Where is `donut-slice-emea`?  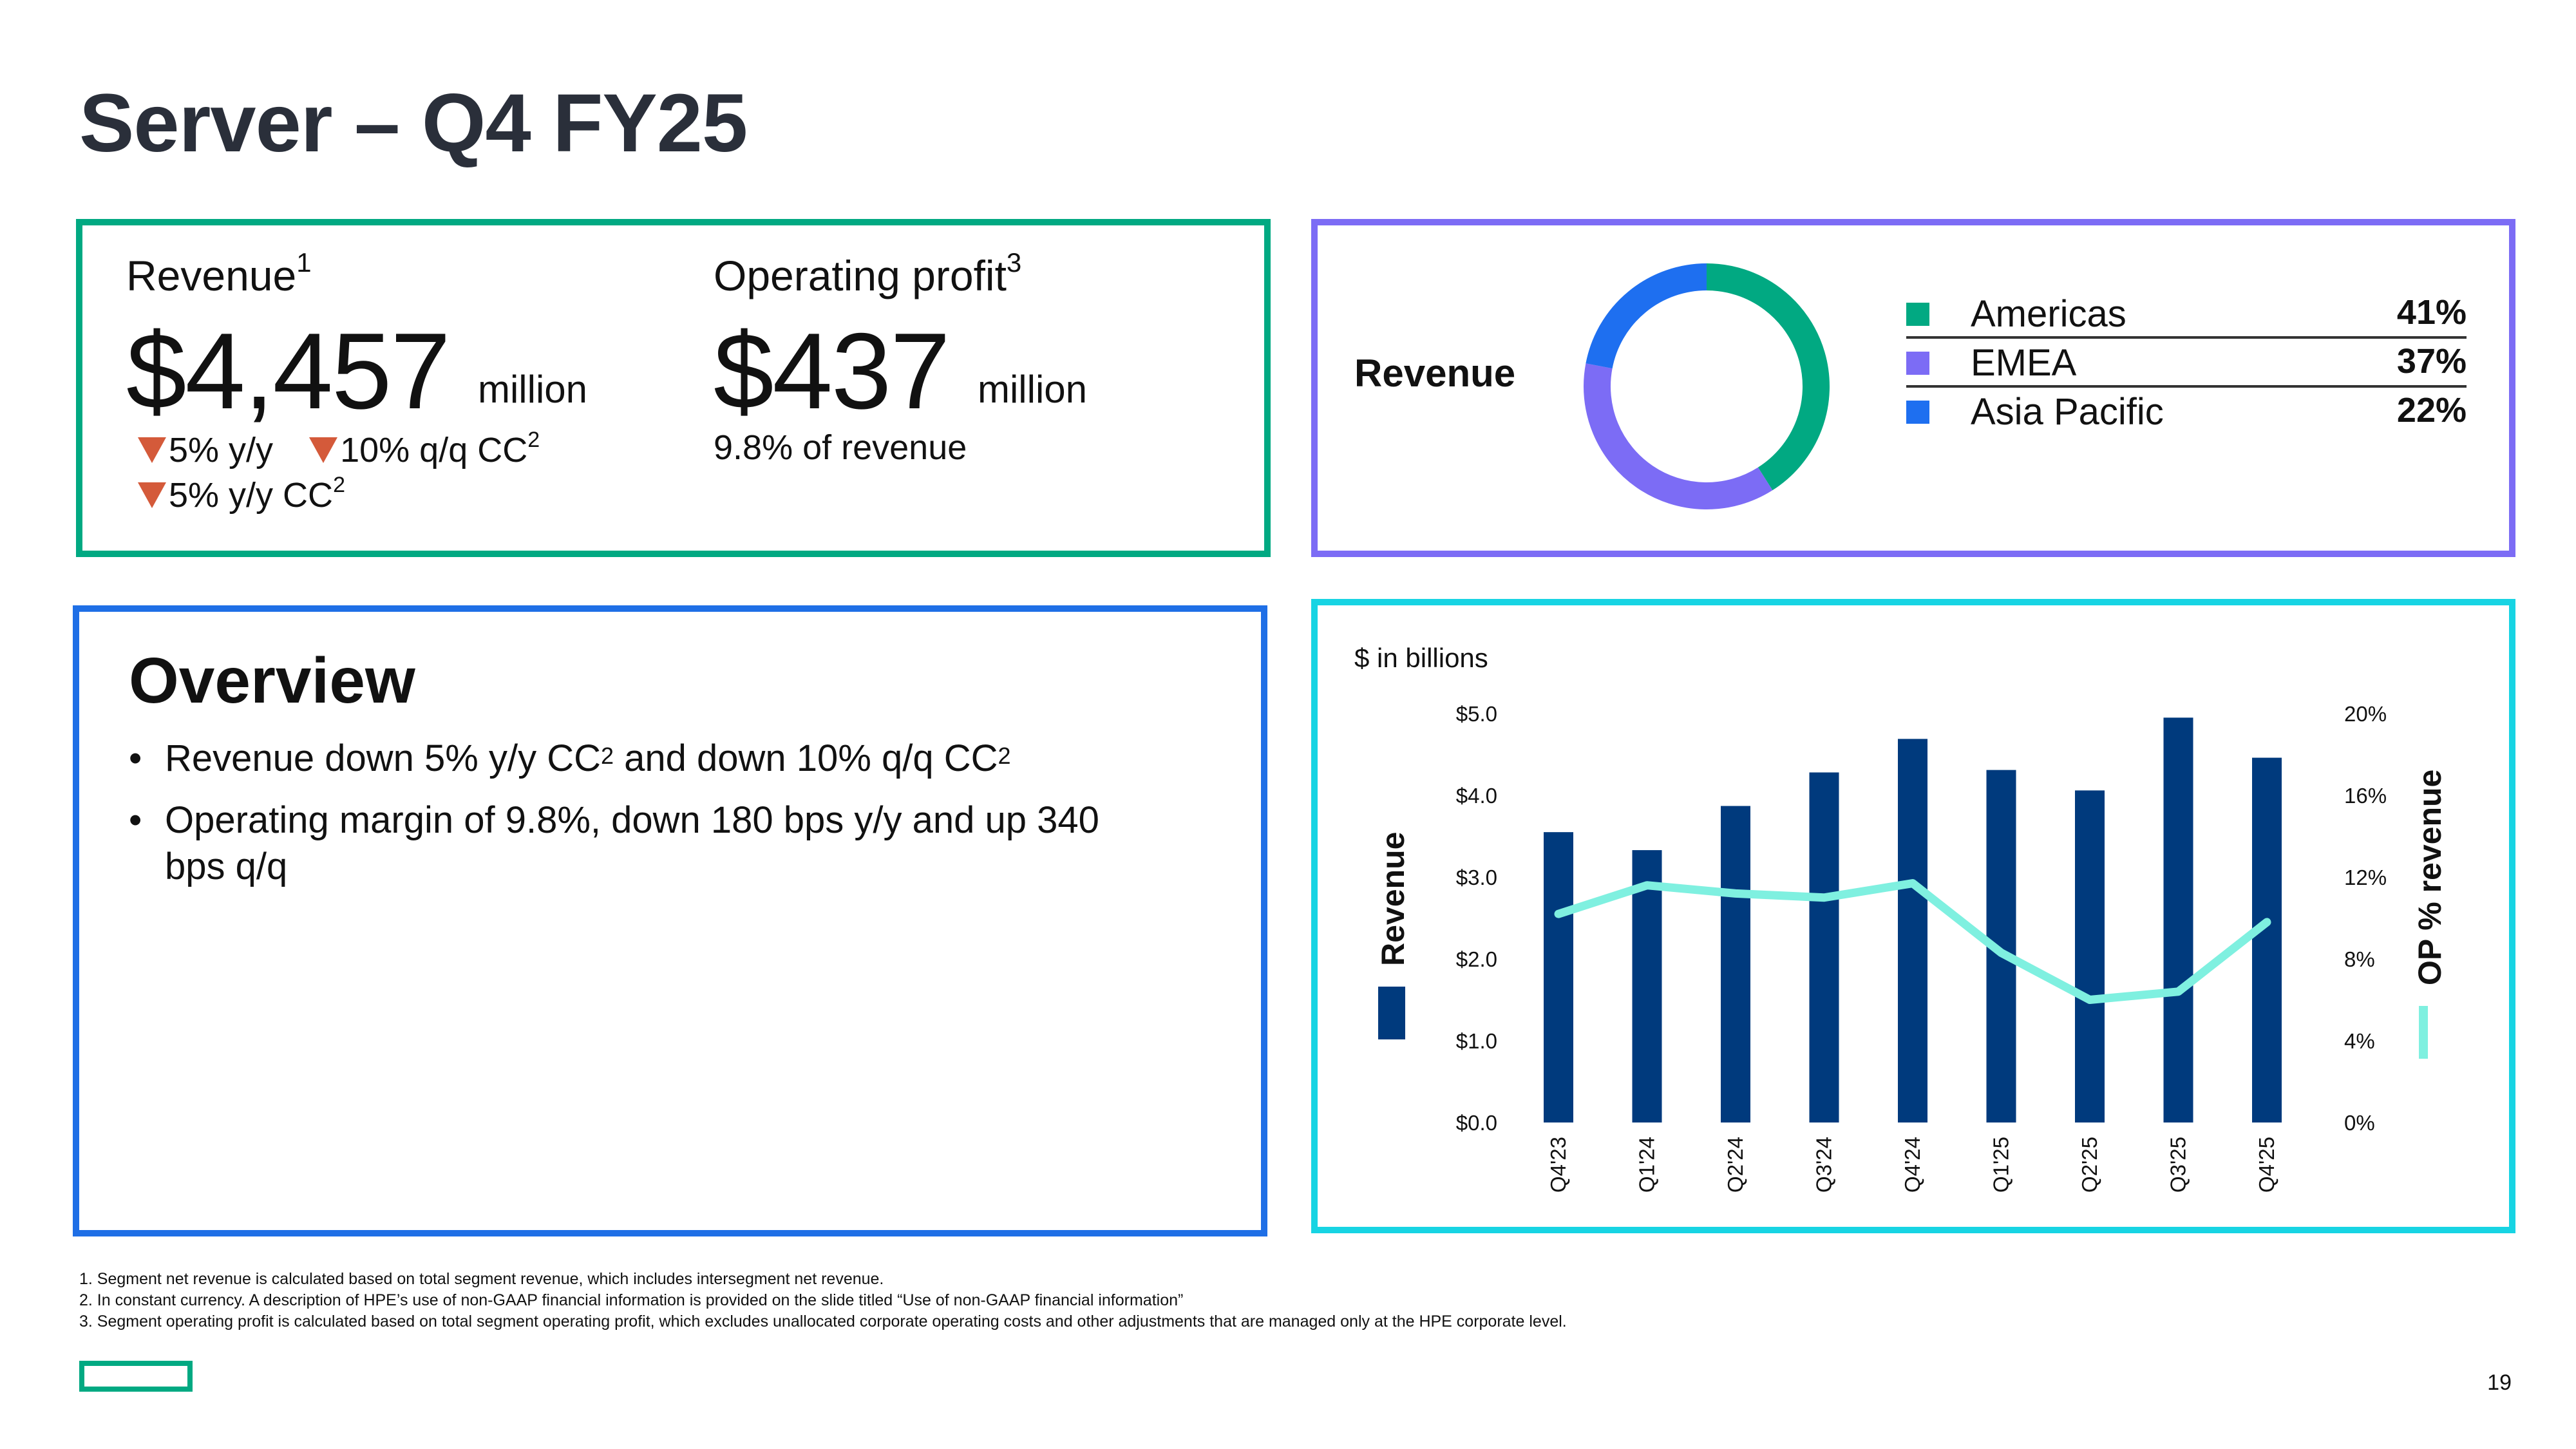 donut-slice-emea is located at coordinates (1678, 436).